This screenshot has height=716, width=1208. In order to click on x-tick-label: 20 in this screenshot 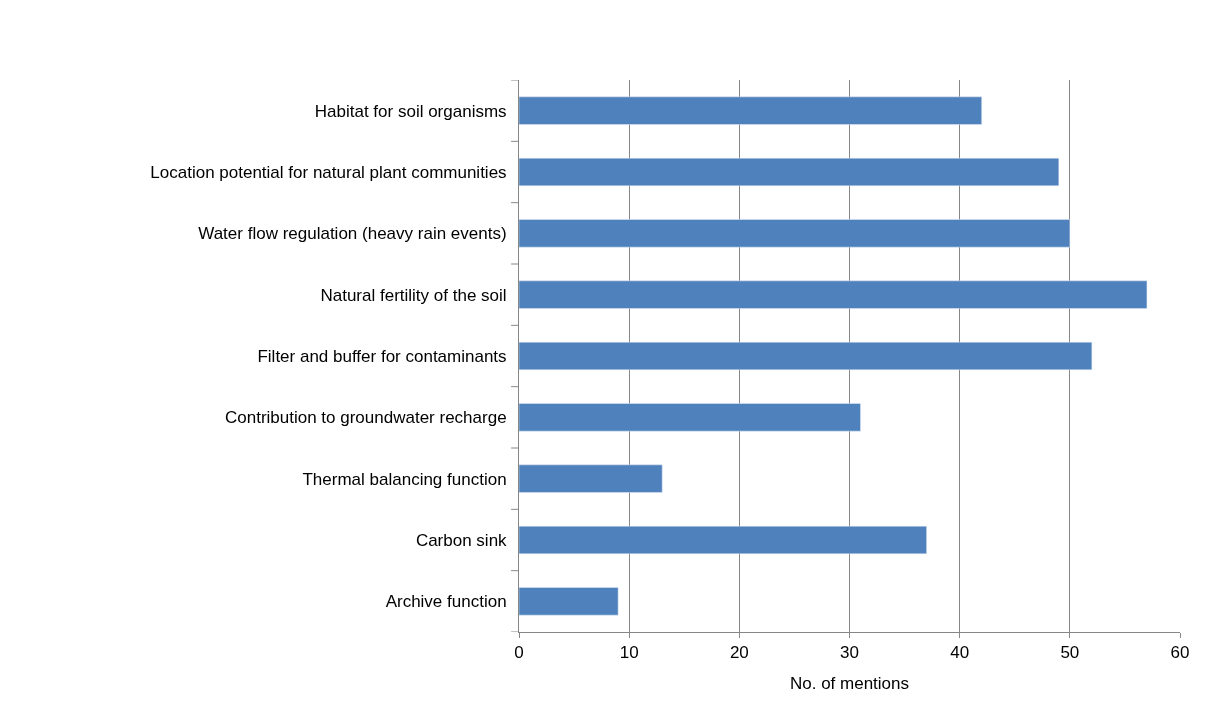, I will do `click(739, 653)`.